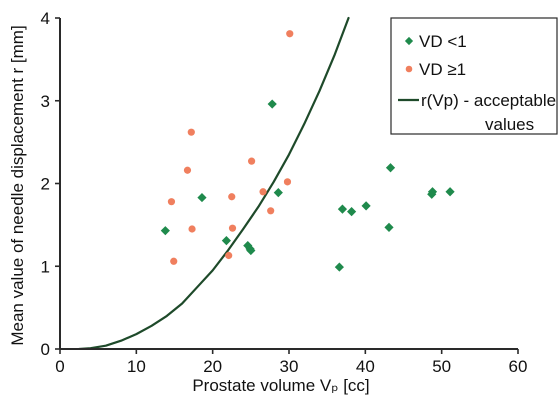 This screenshot has height=397, width=558. Describe the element at coordinates (45, 101) in the screenshot. I see `y-tick-label: 3` at that location.